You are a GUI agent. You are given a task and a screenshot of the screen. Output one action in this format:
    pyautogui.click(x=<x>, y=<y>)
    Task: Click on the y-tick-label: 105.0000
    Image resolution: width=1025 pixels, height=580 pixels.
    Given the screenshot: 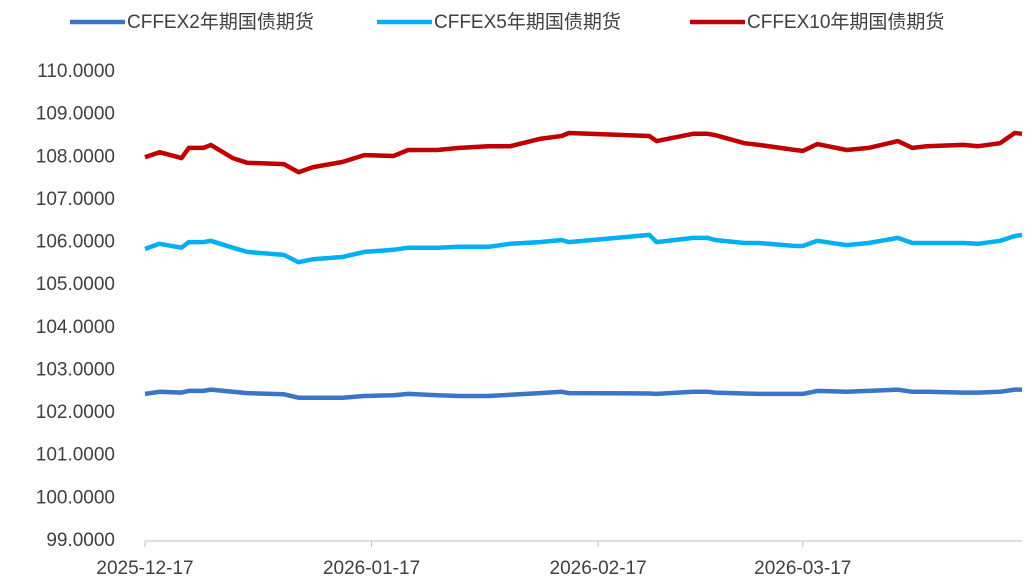 What is the action you would take?
    pyautogui.click(x=75, y=284)
    